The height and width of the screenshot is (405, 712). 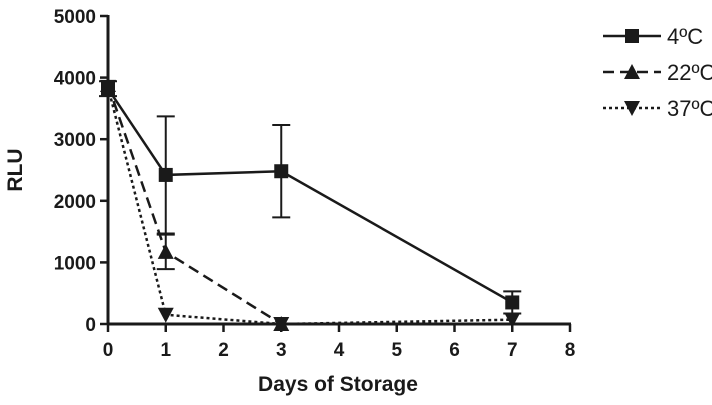 I want to click on y-tick-label: 3000, so click(x=75, y=140).